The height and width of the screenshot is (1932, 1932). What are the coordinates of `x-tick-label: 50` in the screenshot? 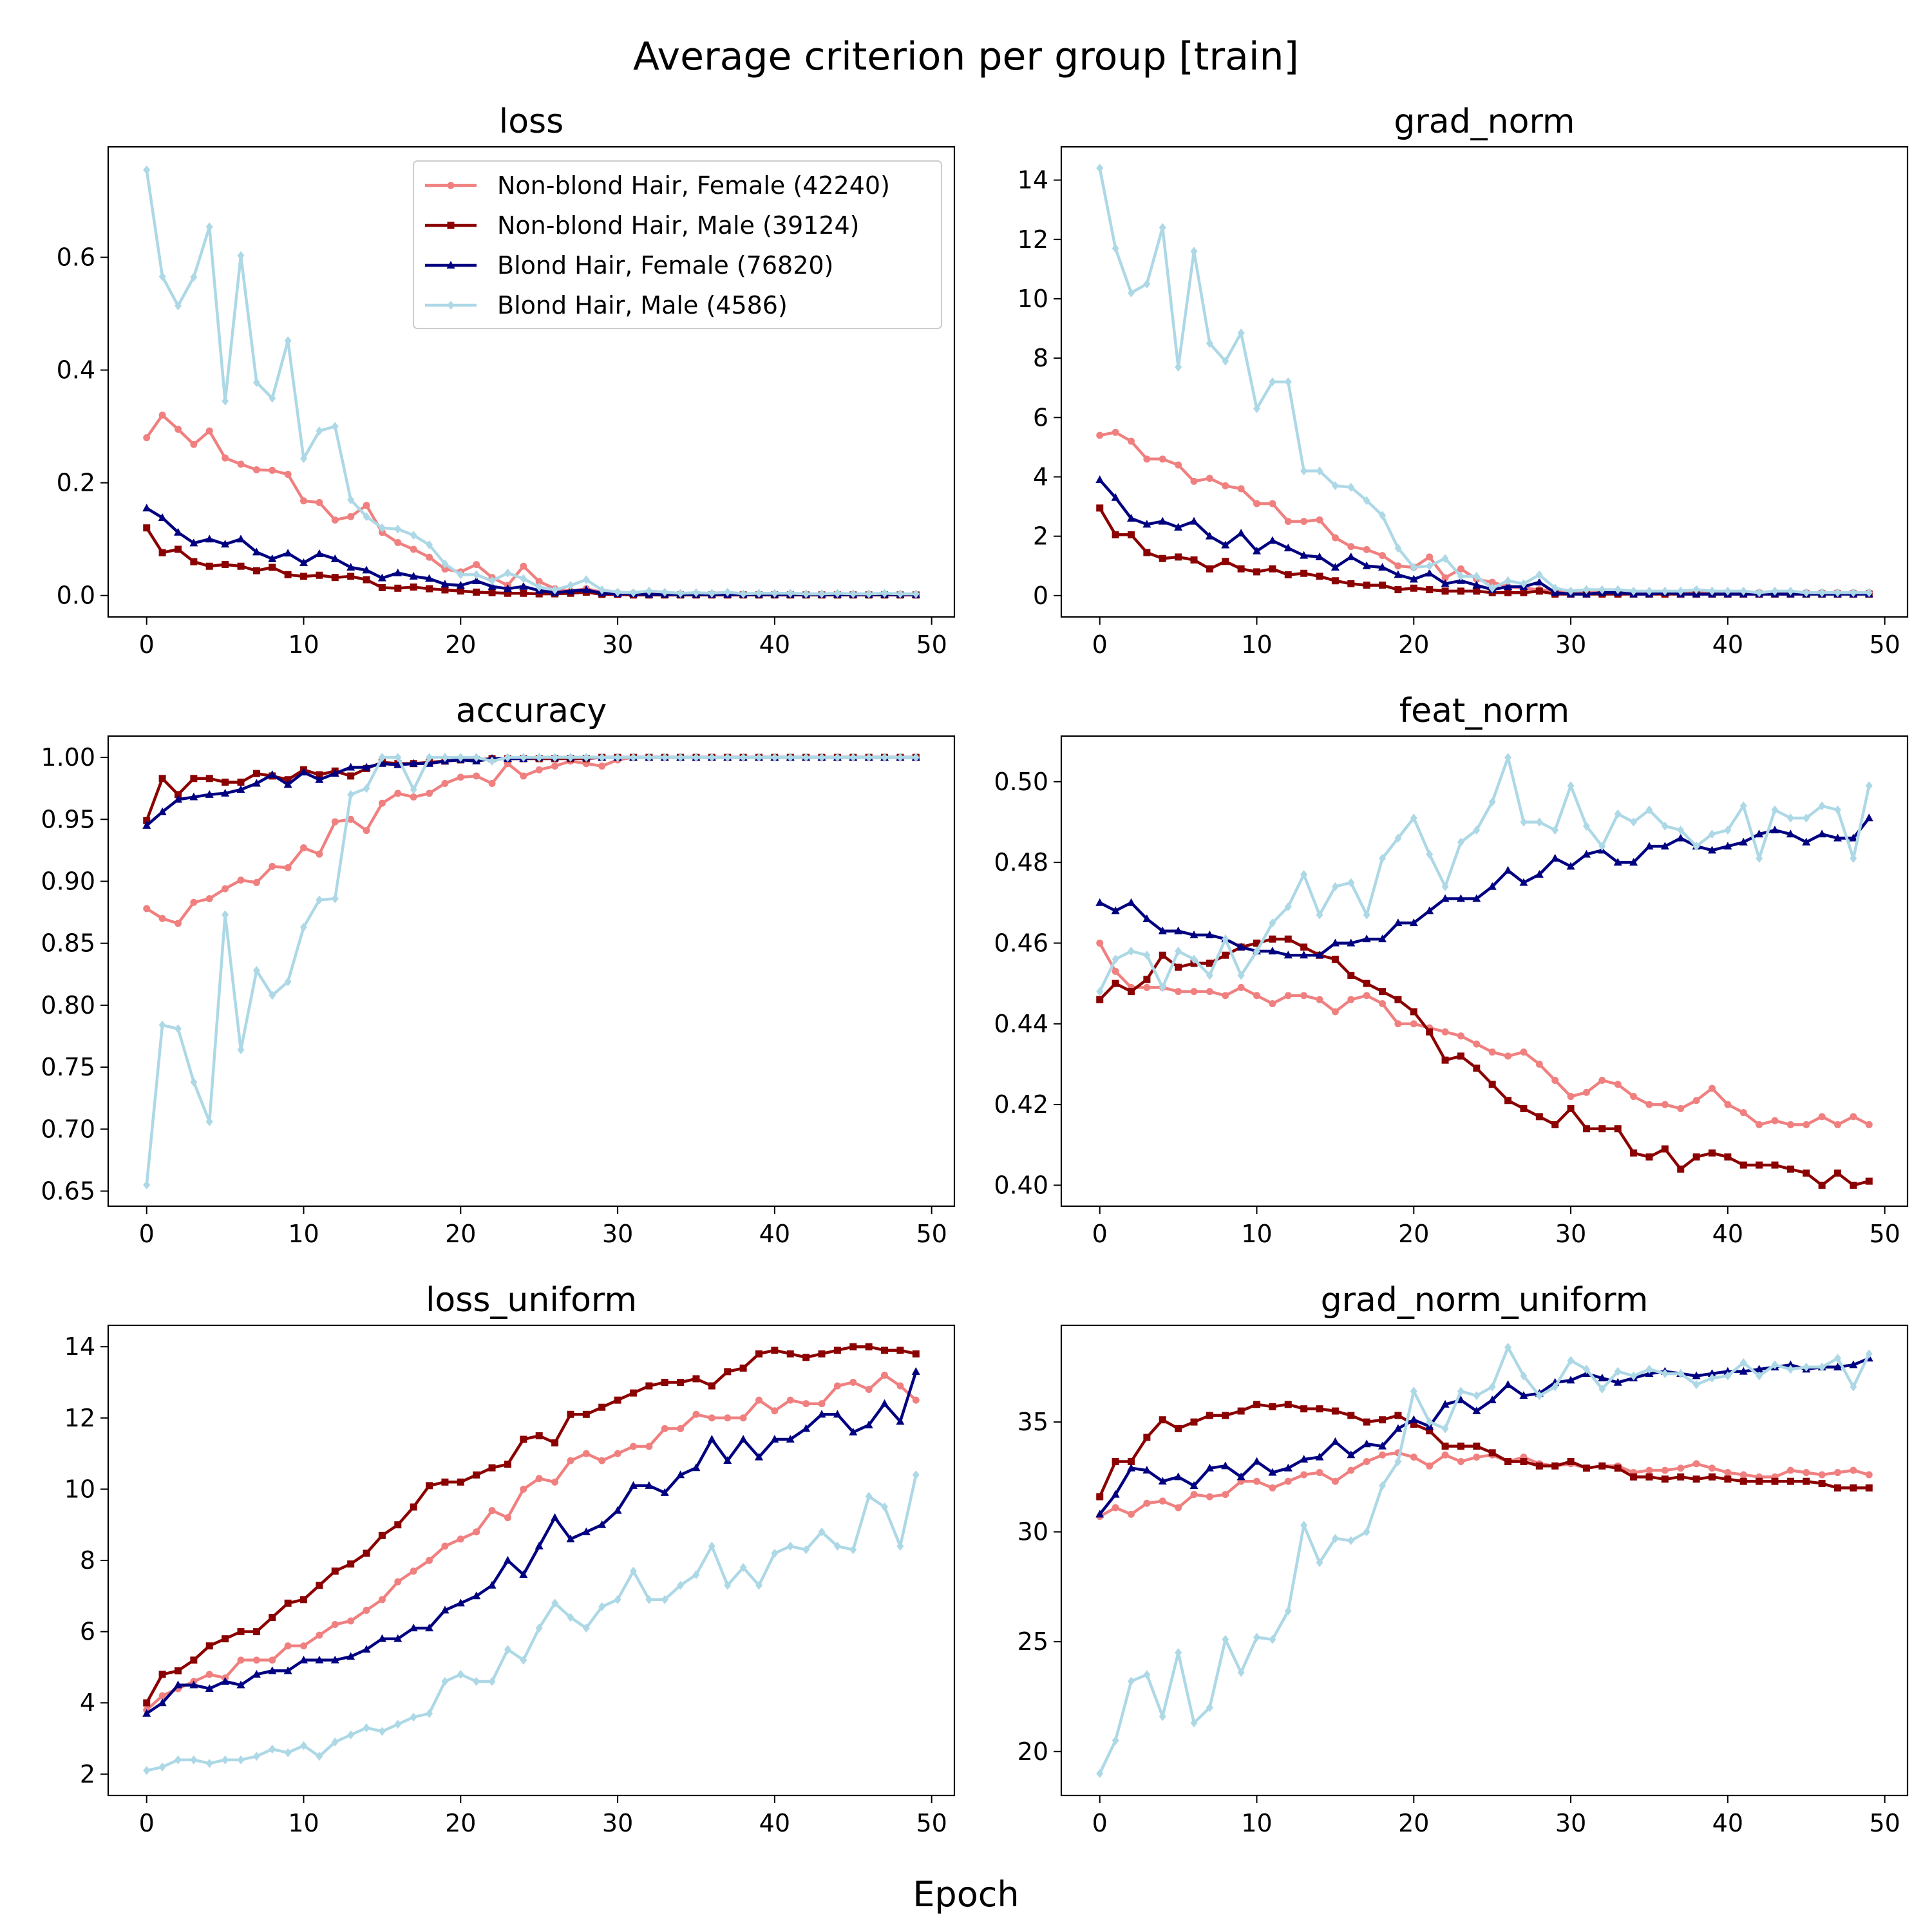 It's located at (932, 1234).